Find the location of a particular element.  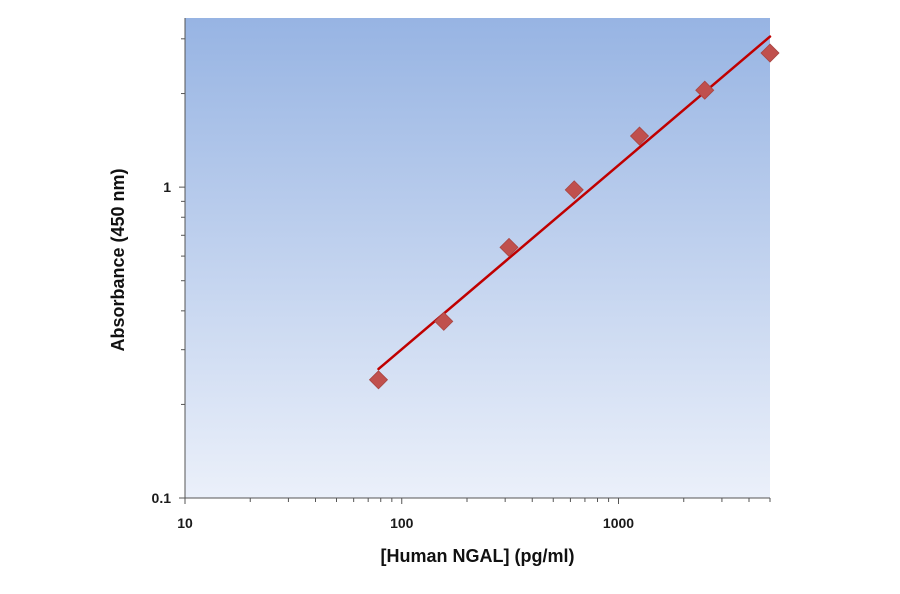

x-tick-label: 10 is located at coordinates (185, 523).